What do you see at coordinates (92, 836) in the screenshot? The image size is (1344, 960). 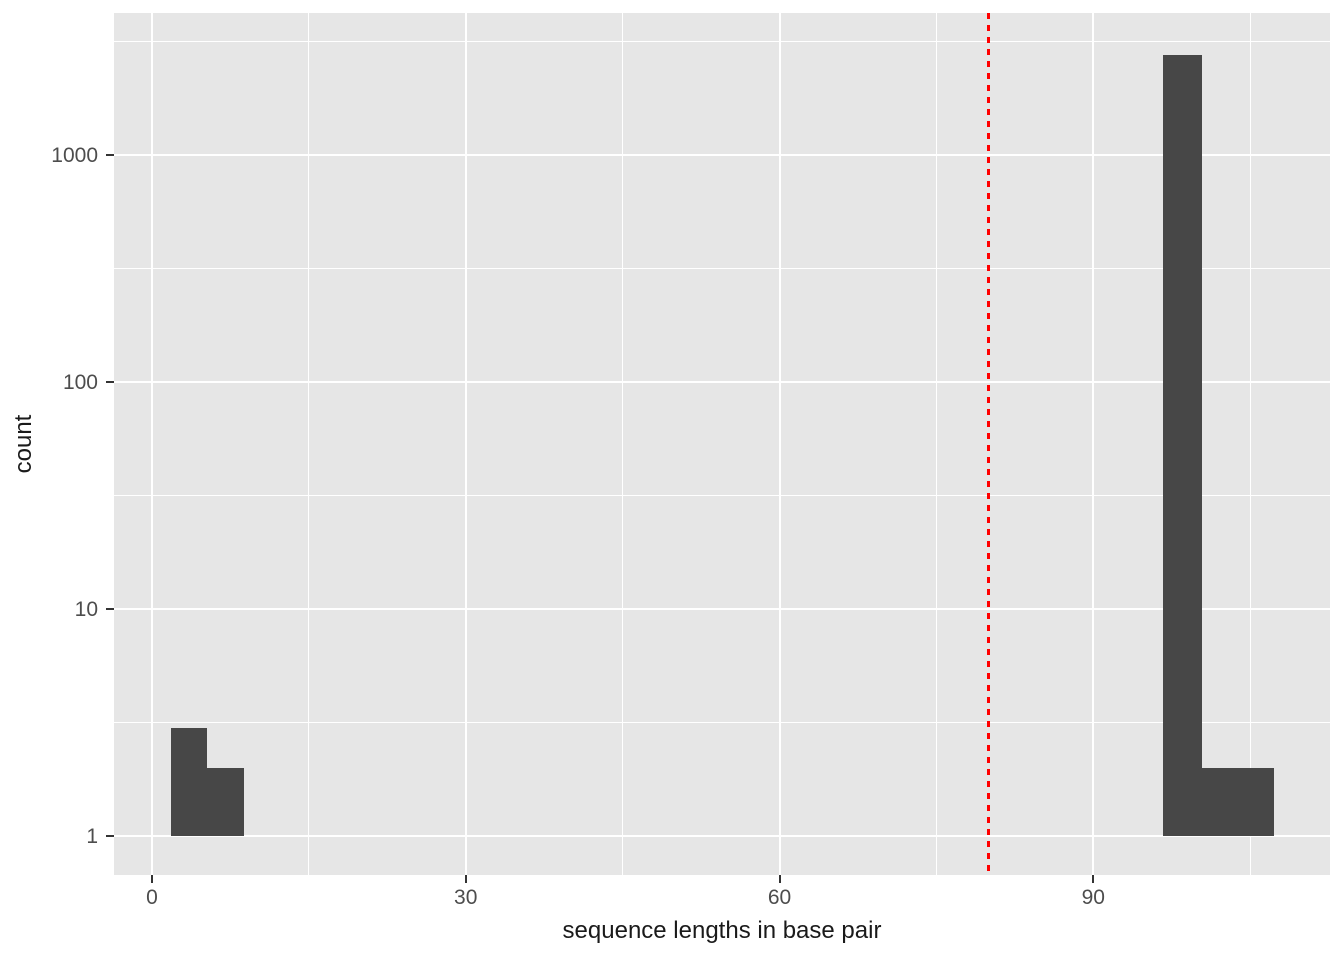 I see `y-tick-label: 1` at bounding box center [92, 836].